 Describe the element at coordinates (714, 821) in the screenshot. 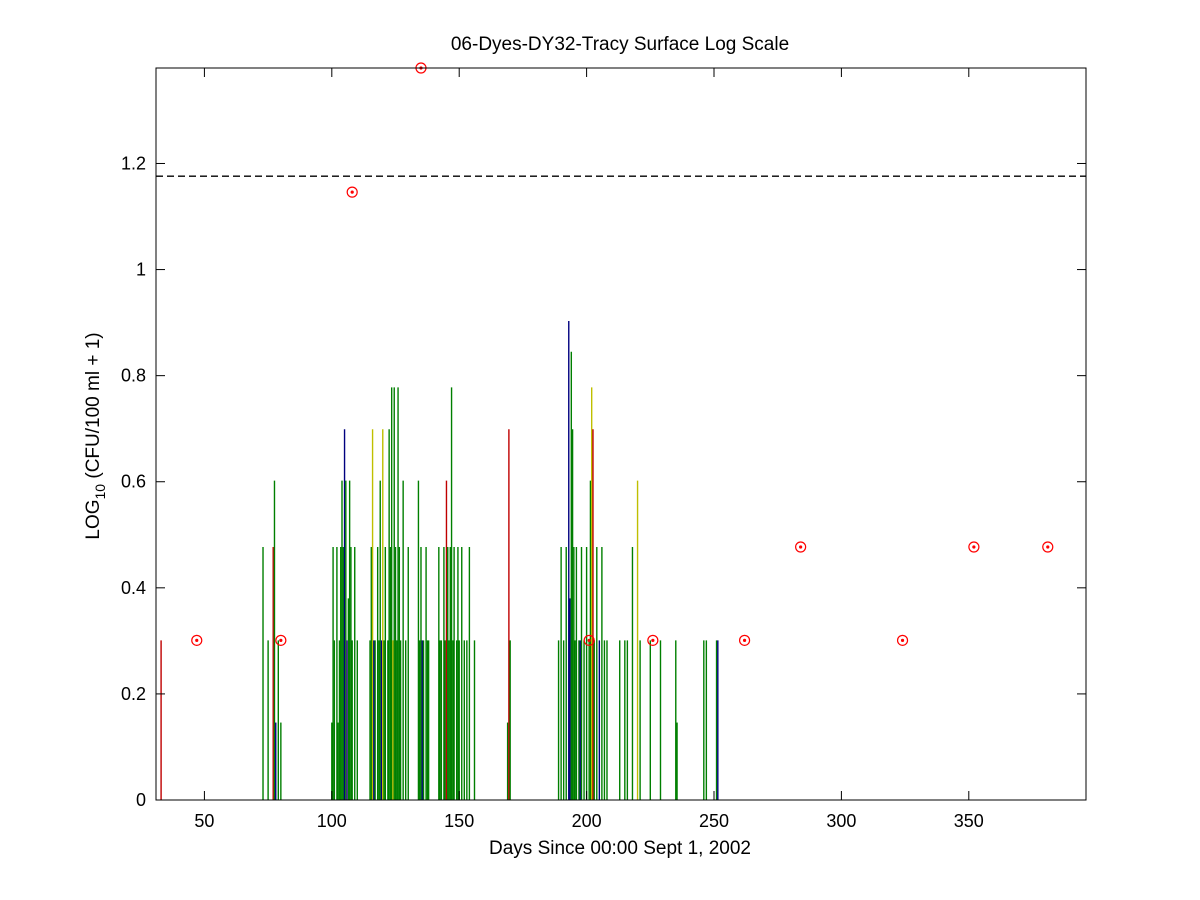

I see `x-tick-label: 250` at that location.